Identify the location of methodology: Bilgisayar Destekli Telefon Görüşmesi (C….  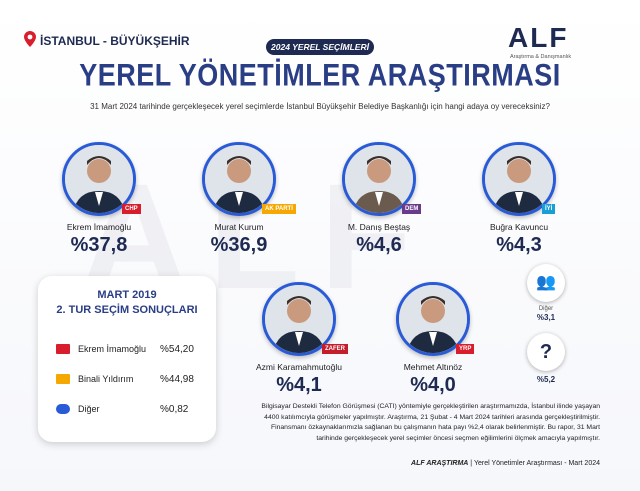
(430, 422).